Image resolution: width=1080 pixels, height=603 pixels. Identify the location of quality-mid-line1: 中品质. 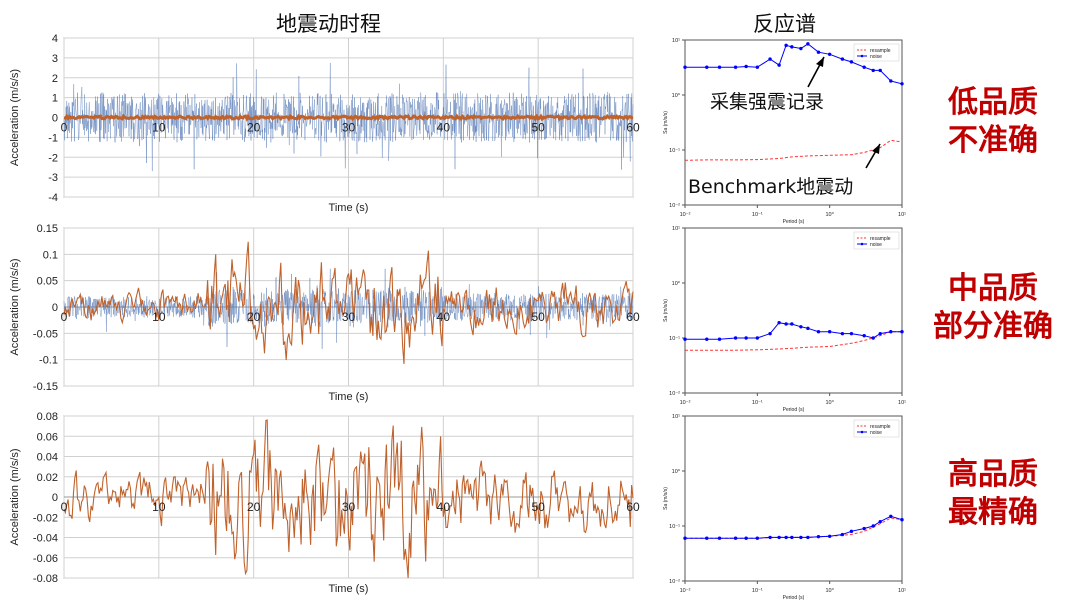
(993, 288).